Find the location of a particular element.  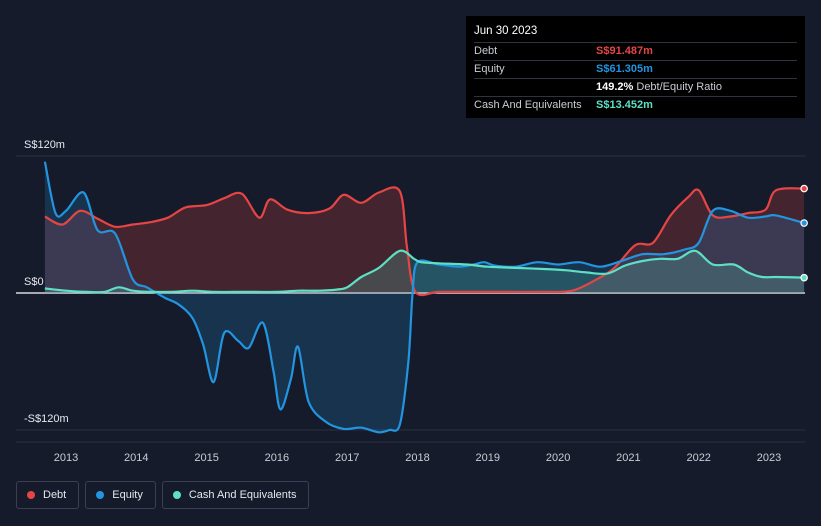

tooltip-value-cash: S$13.452m is located at coordinates (624, 105).